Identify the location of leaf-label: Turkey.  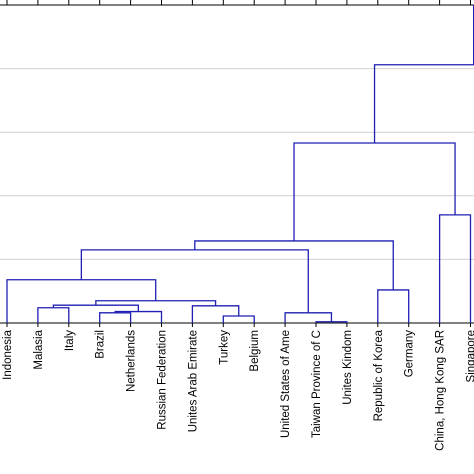
(224, 347).